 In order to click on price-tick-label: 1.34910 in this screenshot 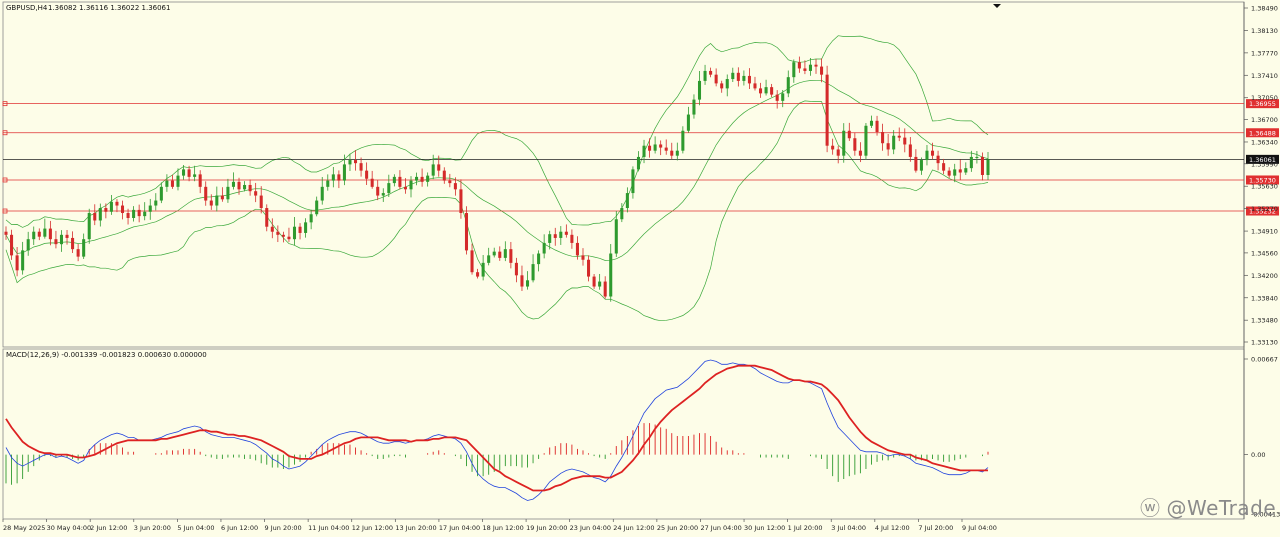, I will do `click(1264, 232)`.